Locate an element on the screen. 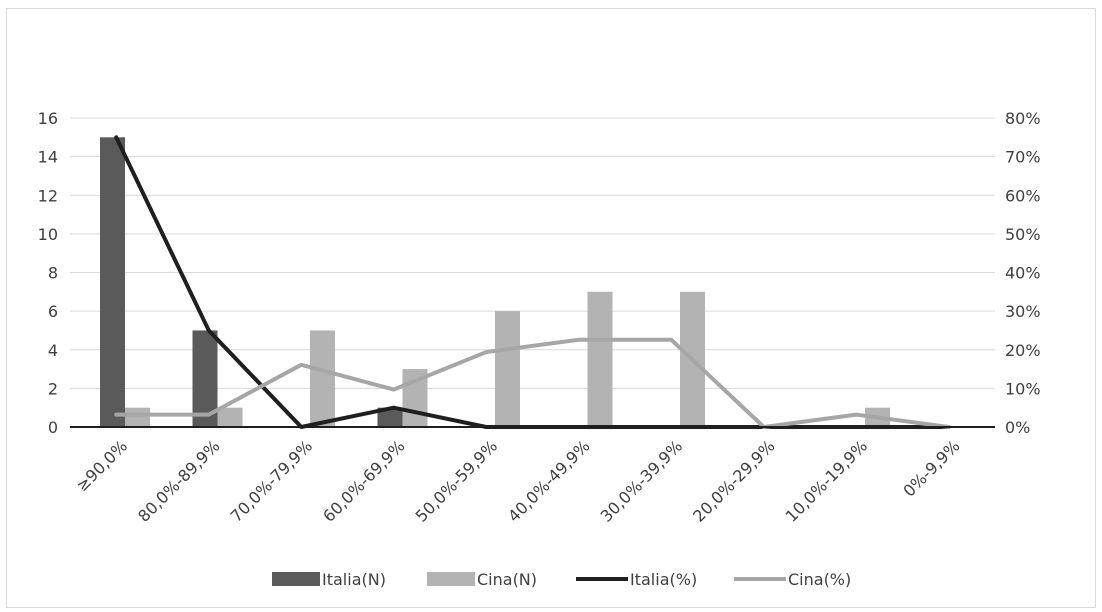  x-tick-label: 30,0%-39,9% is located at coordinates (641, 480).